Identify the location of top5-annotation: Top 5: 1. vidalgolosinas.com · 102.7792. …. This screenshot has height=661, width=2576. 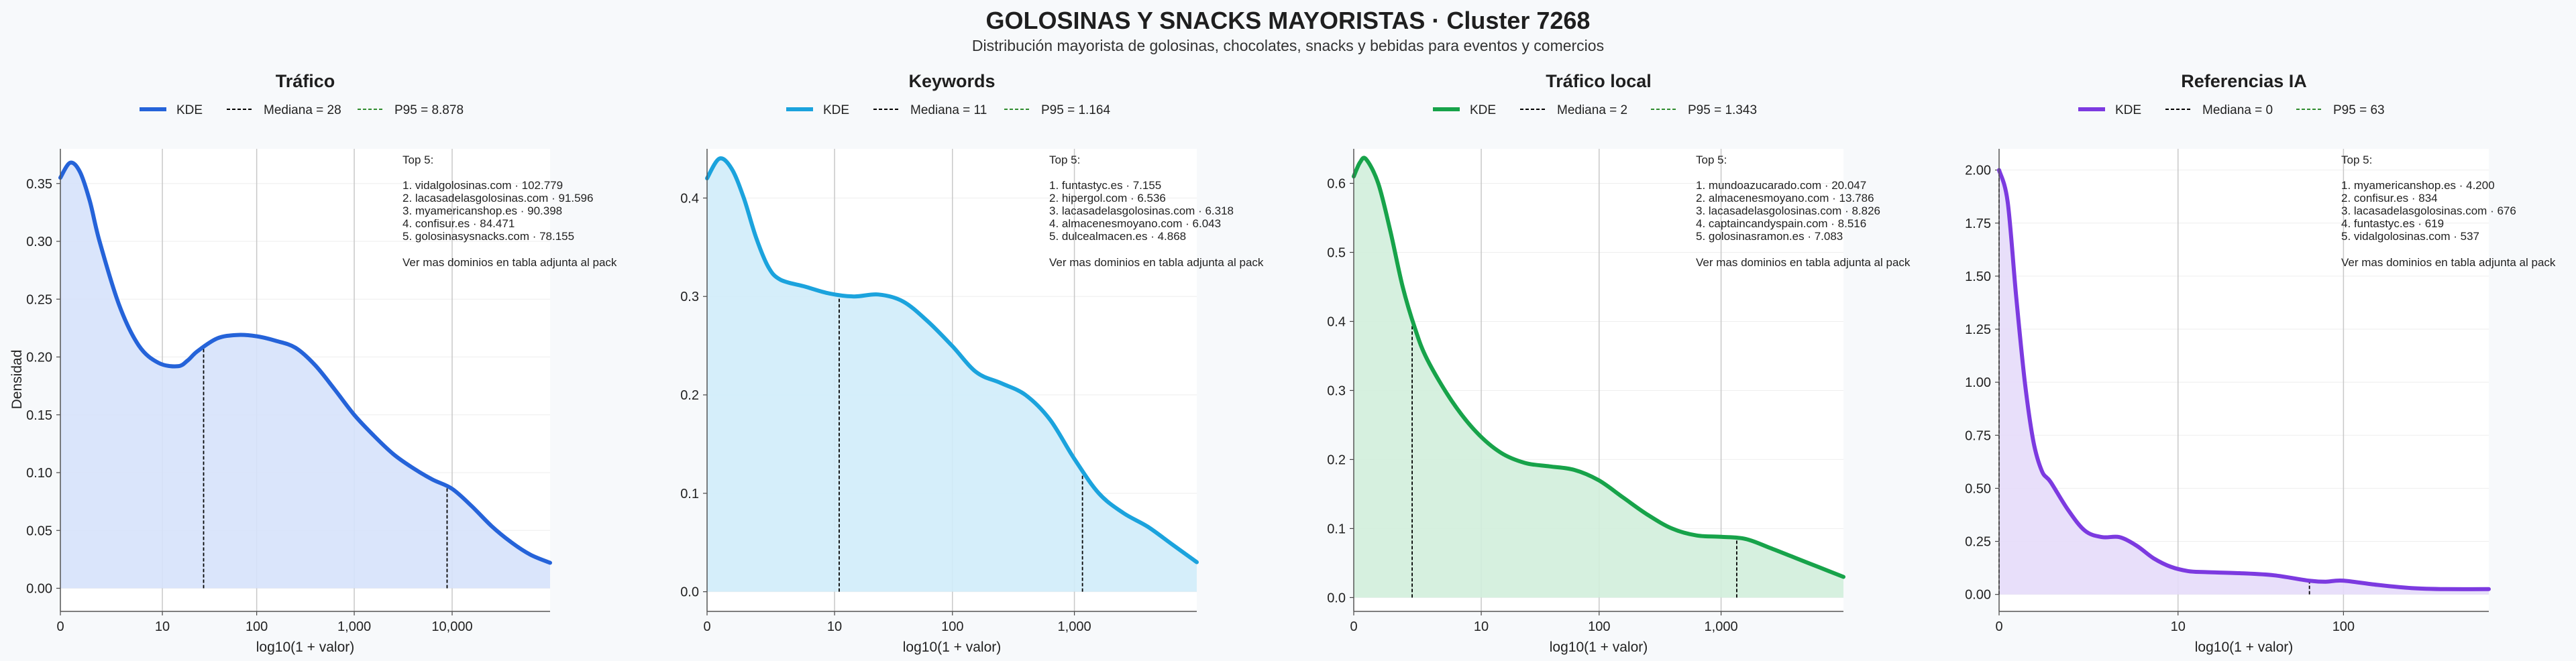
(509, 212).